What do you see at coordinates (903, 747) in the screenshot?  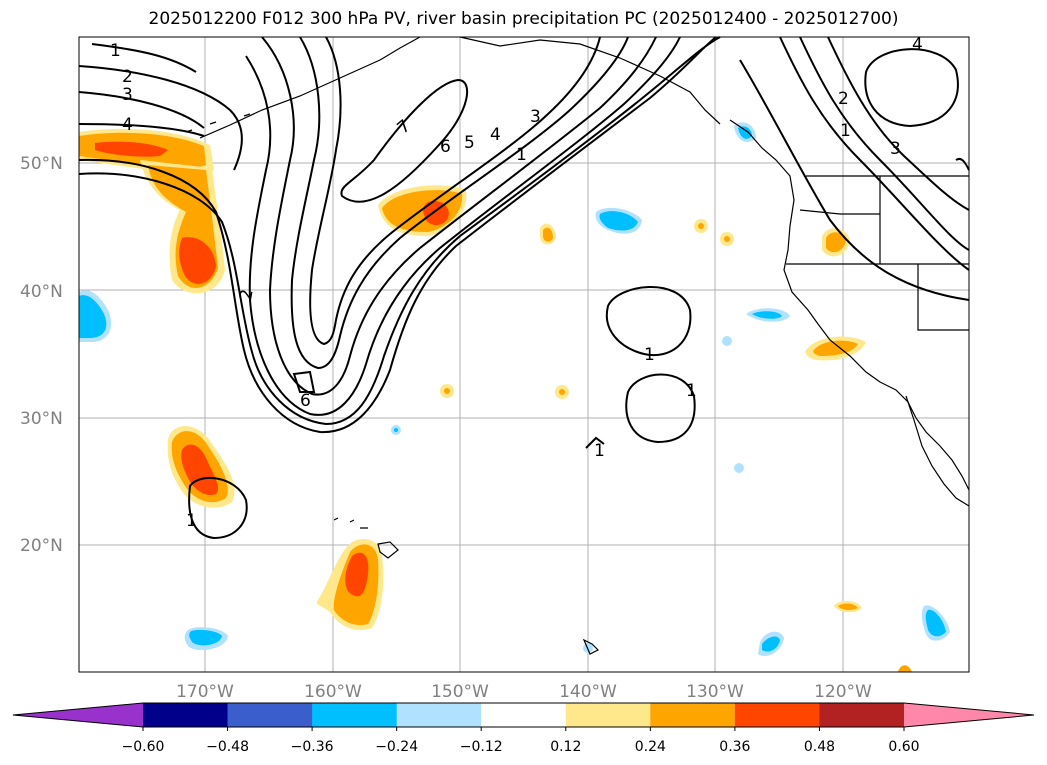 I see `colorbar-tick-label: 0.60` at bounding box center [903, 747].